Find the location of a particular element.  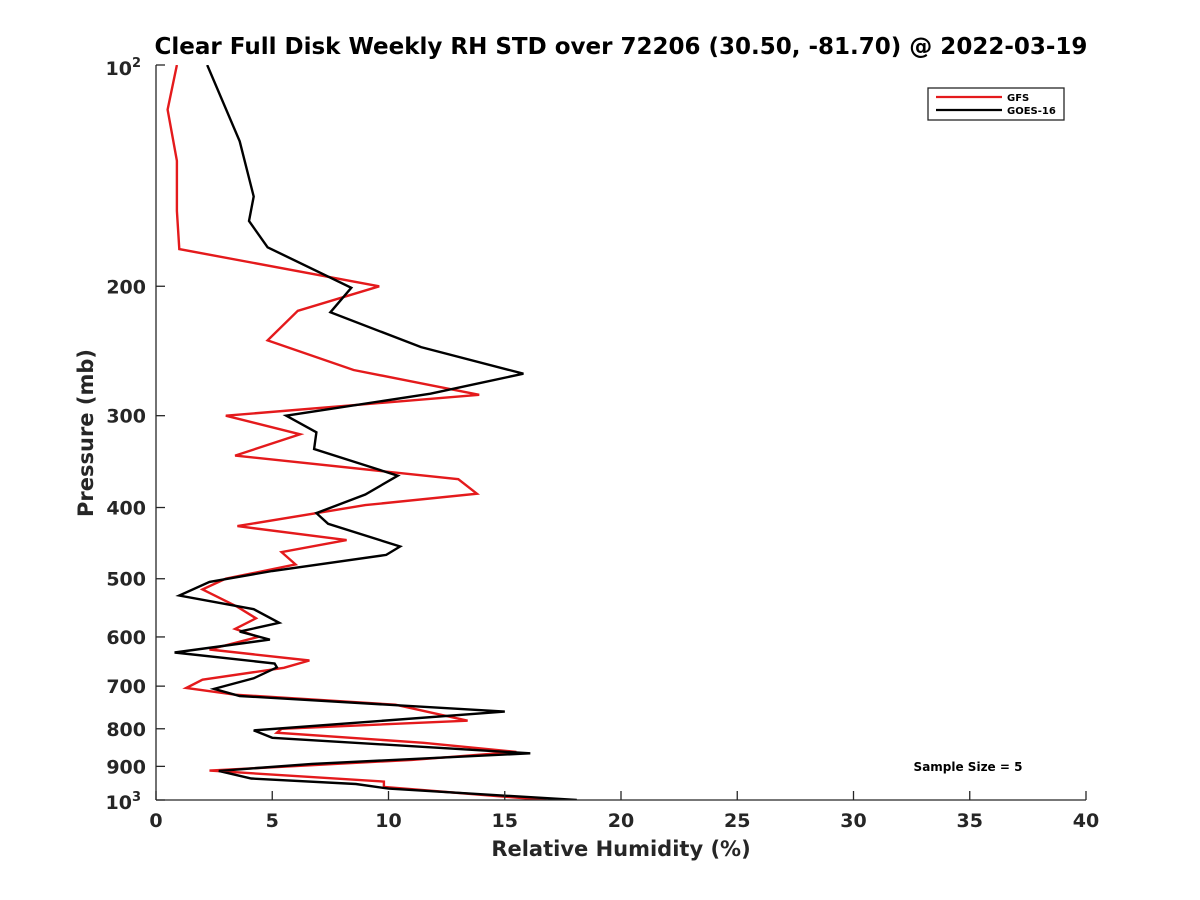

x-tick-label: 40 is located at coordinates (1086, 821).